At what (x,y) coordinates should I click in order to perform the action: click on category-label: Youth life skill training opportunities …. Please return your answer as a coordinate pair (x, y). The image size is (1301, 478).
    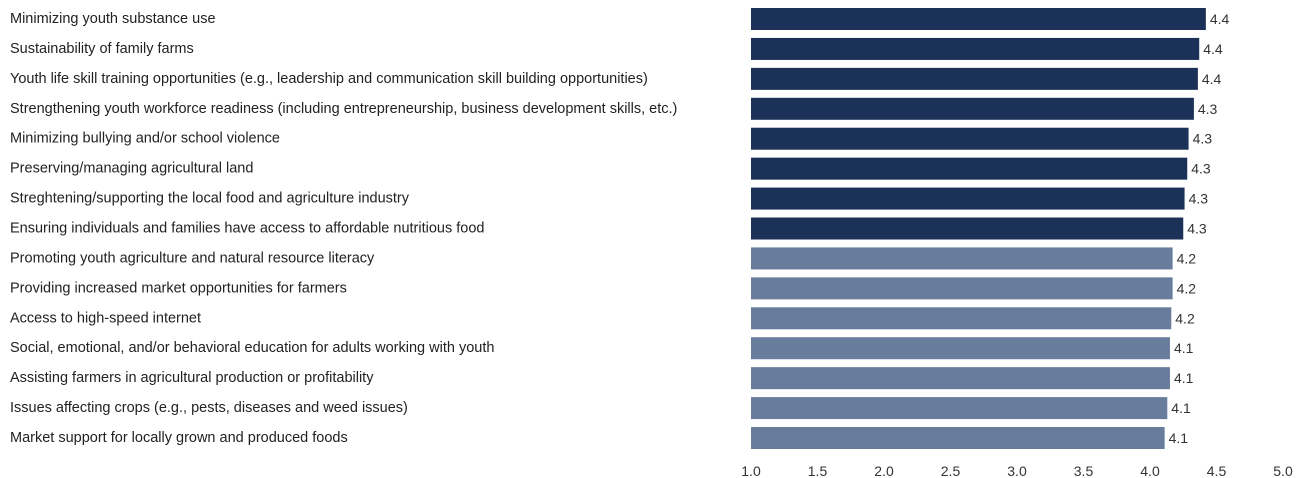
    Looking at the image, I should click on (329, 79).